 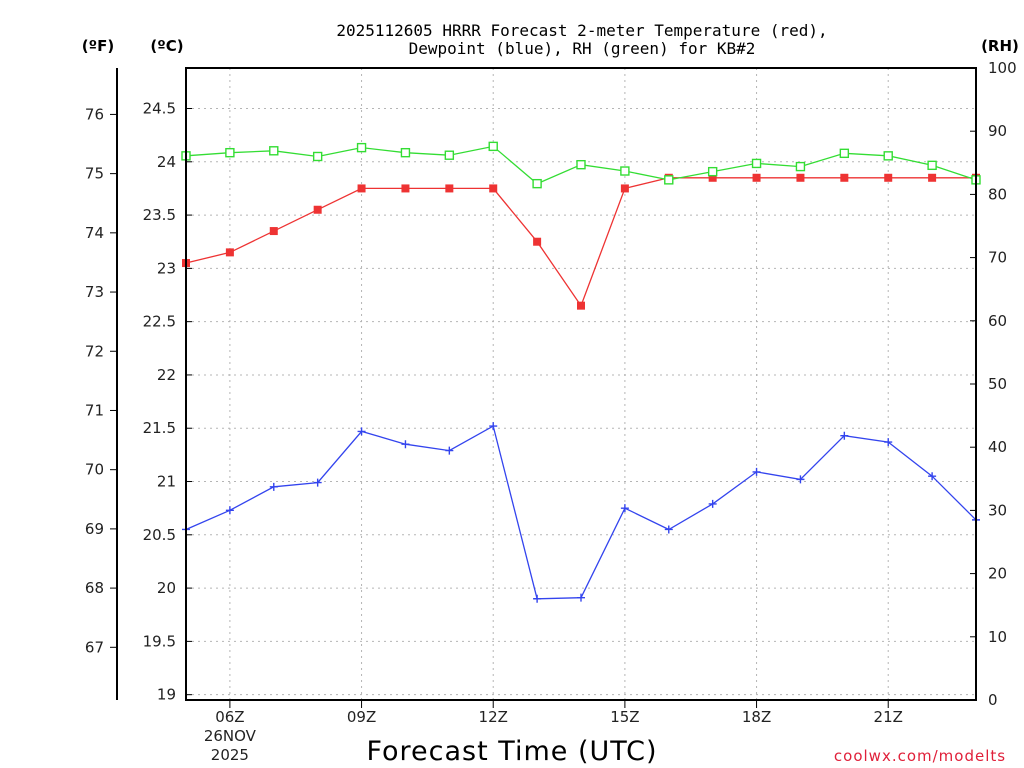 I want to click on chart-title-line-2: Dewpoint (blue), RH (green) for KB#2, so click(x=582, y=48).